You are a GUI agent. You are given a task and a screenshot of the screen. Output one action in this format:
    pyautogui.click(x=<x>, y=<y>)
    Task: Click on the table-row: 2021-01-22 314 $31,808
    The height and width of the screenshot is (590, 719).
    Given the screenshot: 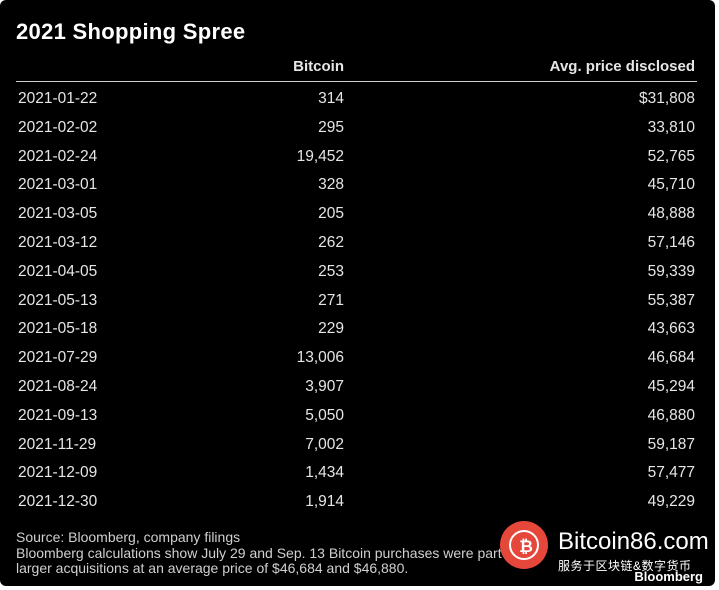 What is the action you would take?
    pyautogui.click(x=357, y=98)
    